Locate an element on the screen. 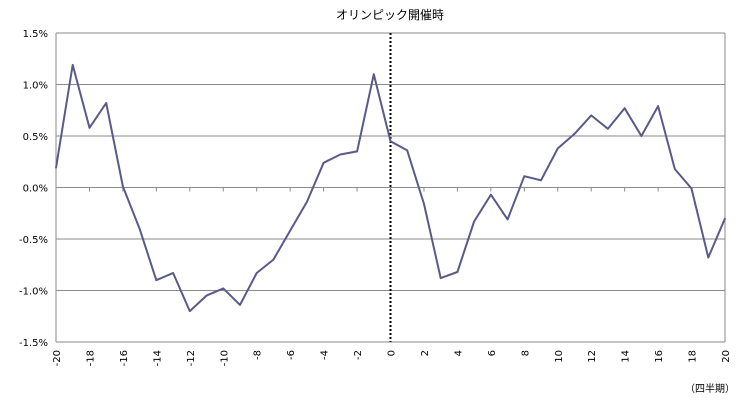  x-tick-label: -14 is located at coordinates (157, 358).